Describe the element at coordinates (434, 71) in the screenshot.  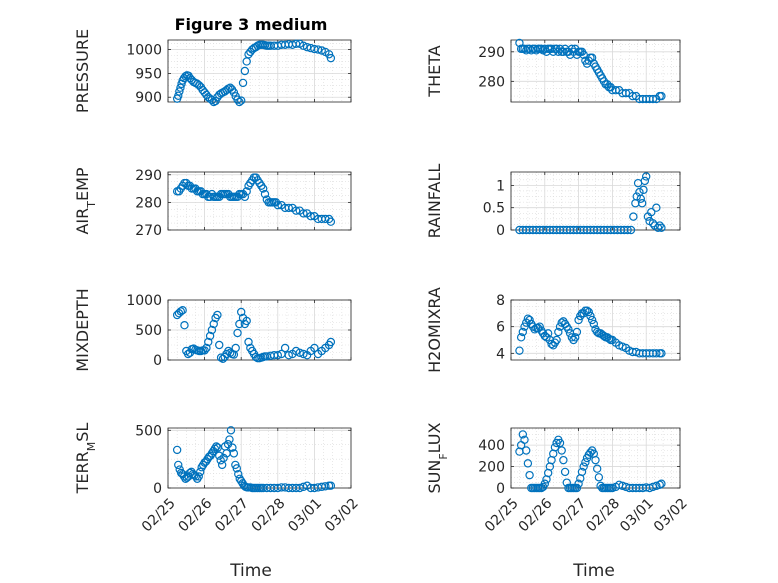
I see `y-axis-label: THETA` at that location.